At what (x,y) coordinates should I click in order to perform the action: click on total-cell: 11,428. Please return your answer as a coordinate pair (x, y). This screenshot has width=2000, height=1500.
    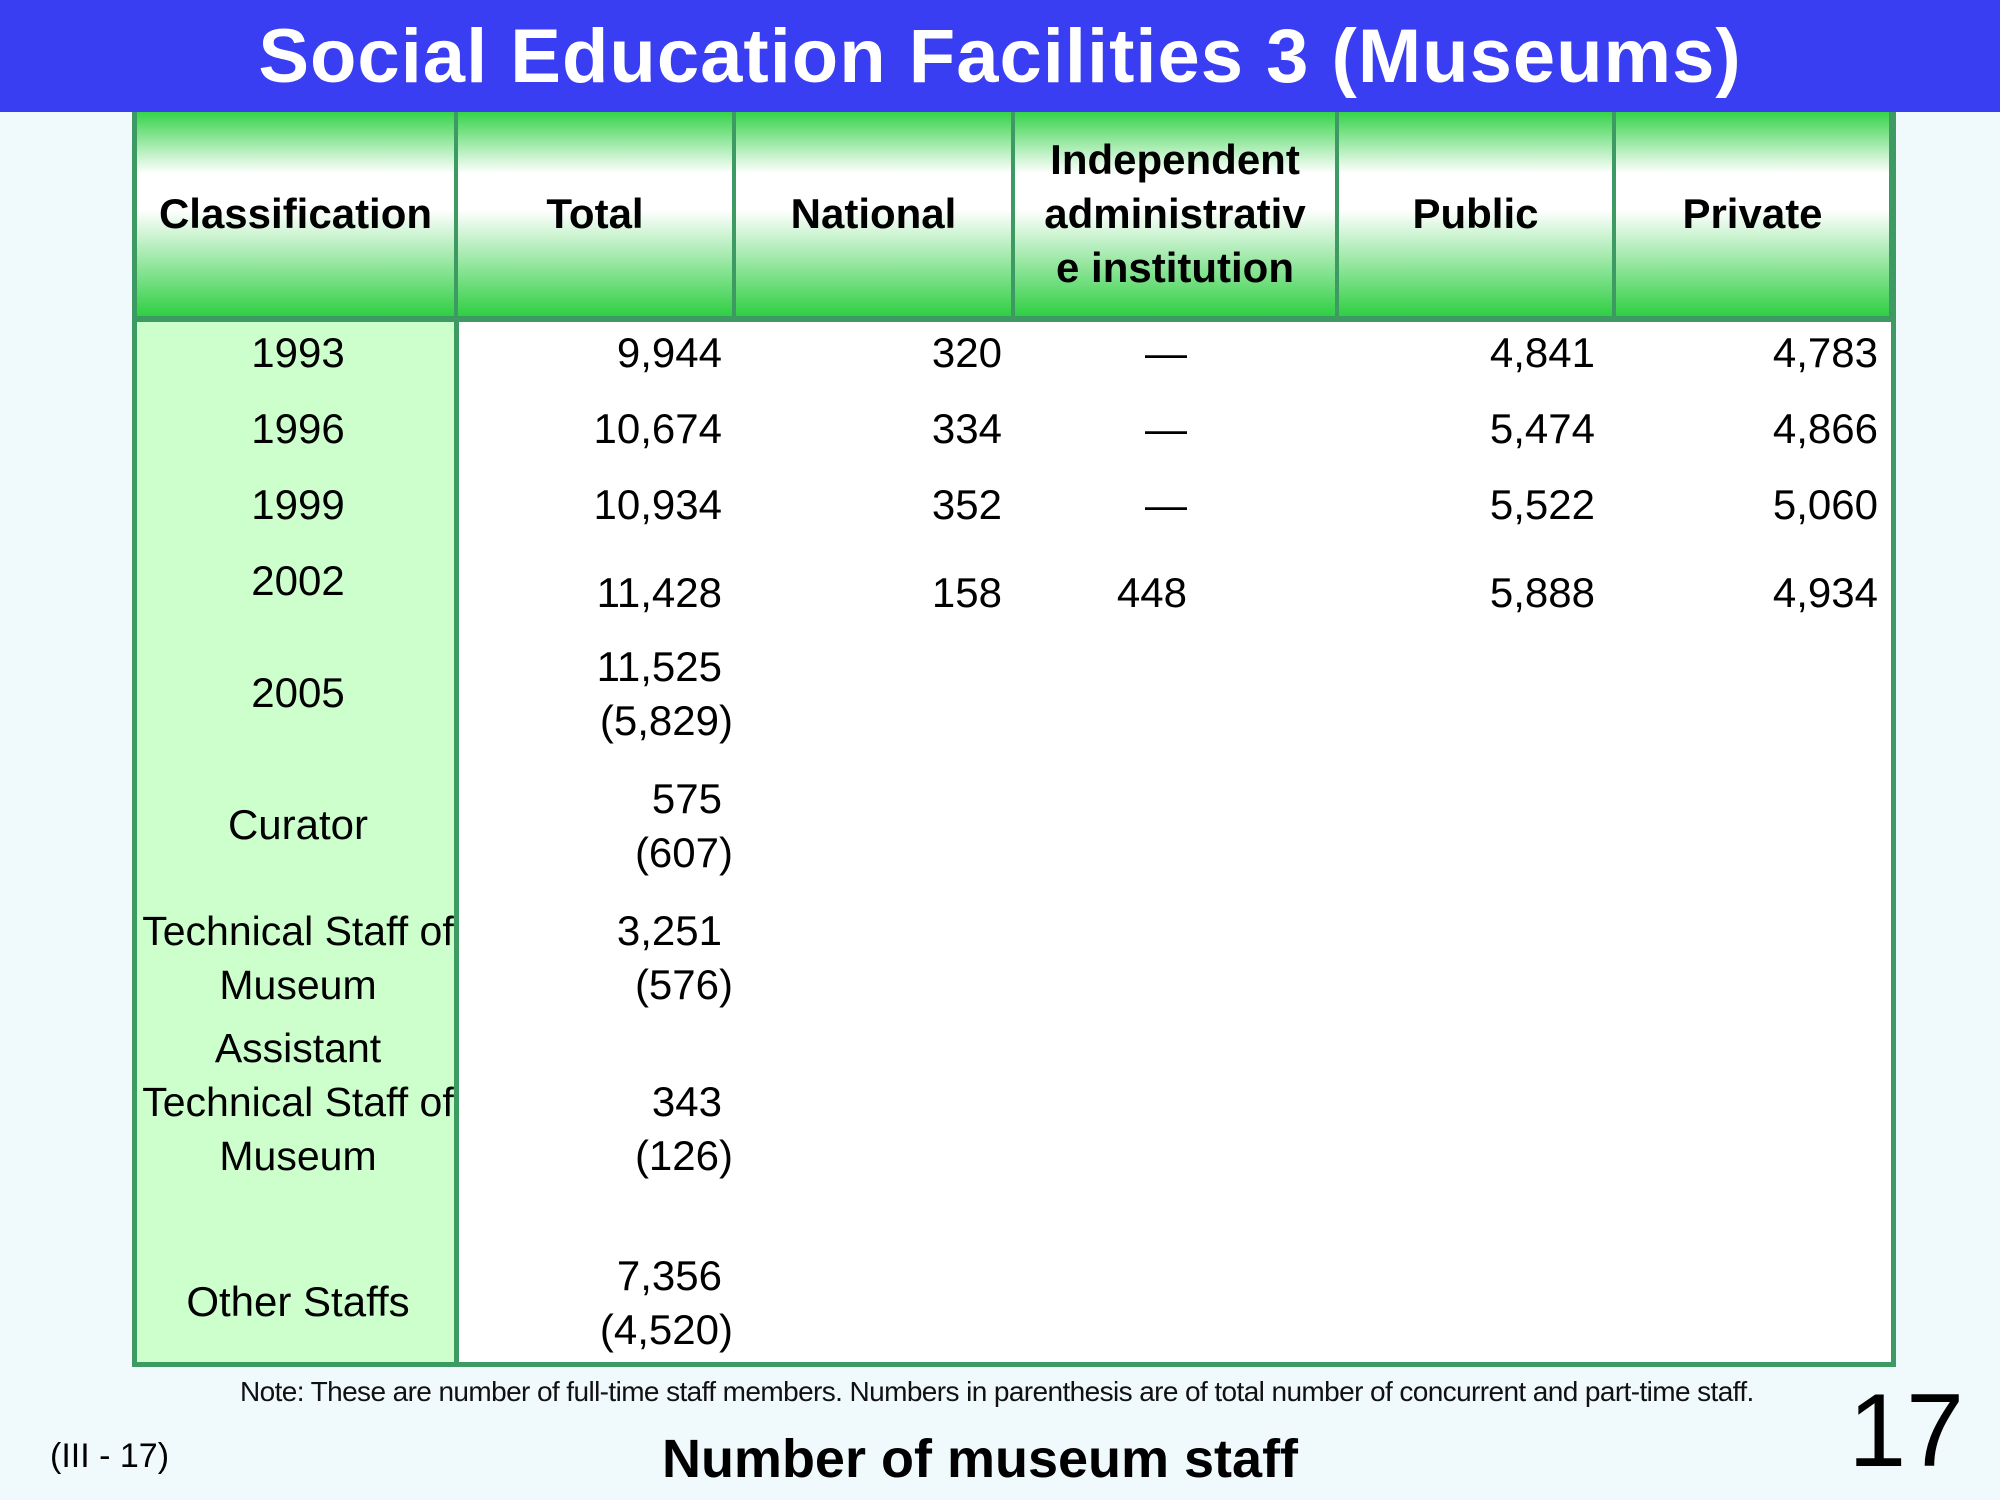
    Looking at the image, I should click on (659, 592).